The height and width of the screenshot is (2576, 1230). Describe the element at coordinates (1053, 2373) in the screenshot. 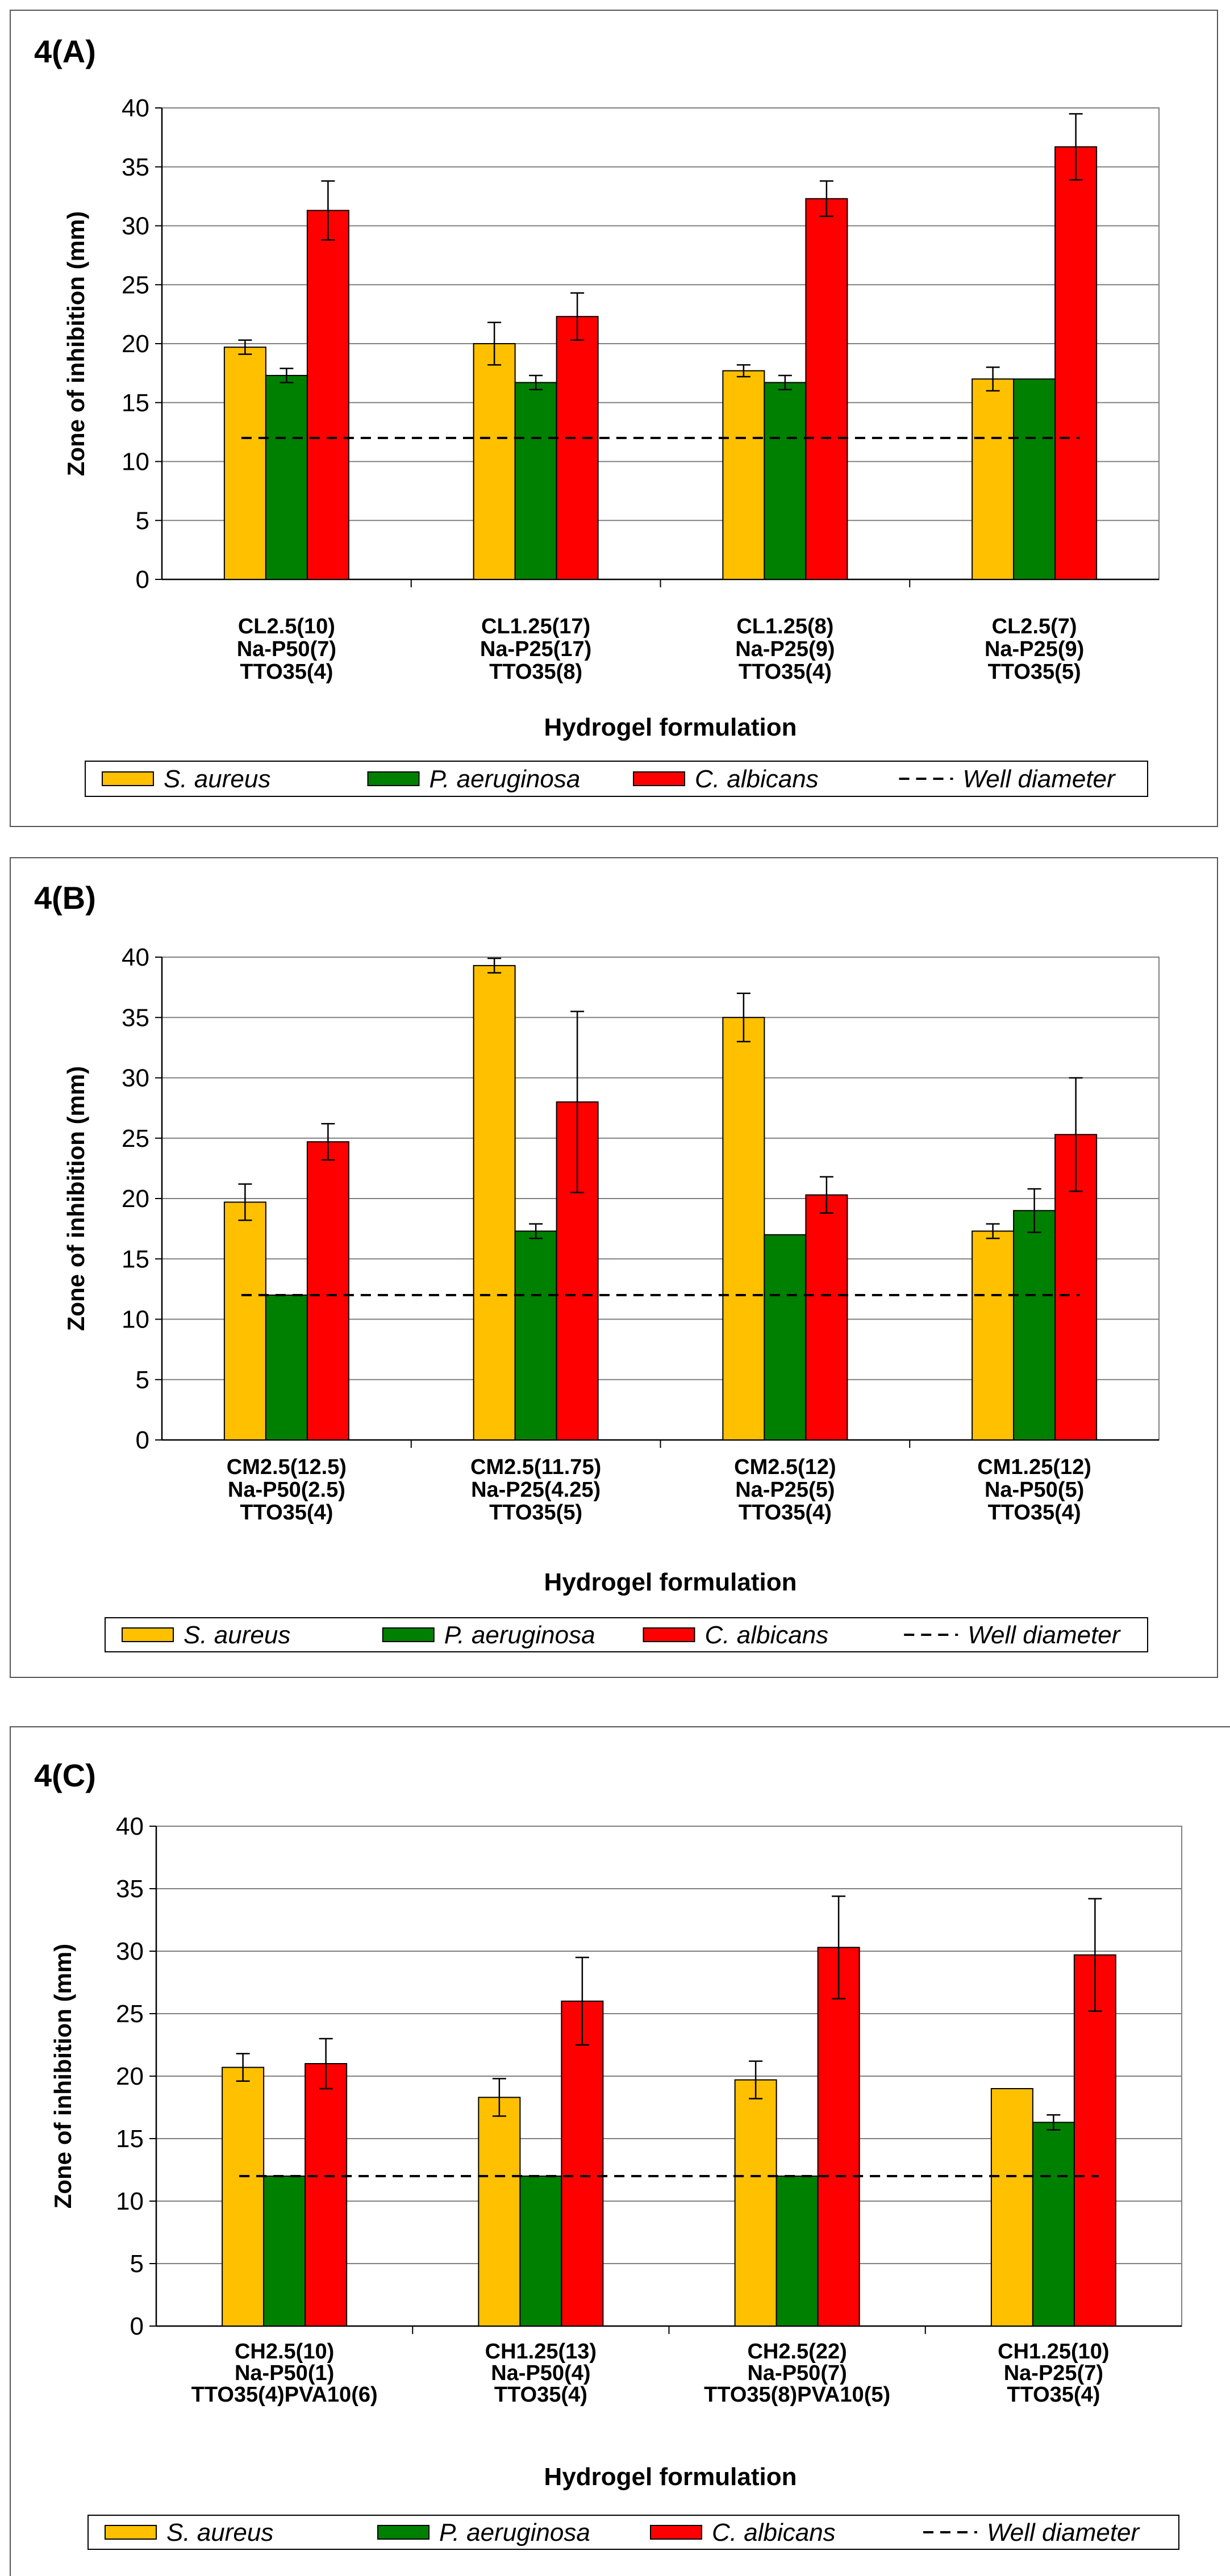

I see `x-category-label: Na-P25(7)` at that location.